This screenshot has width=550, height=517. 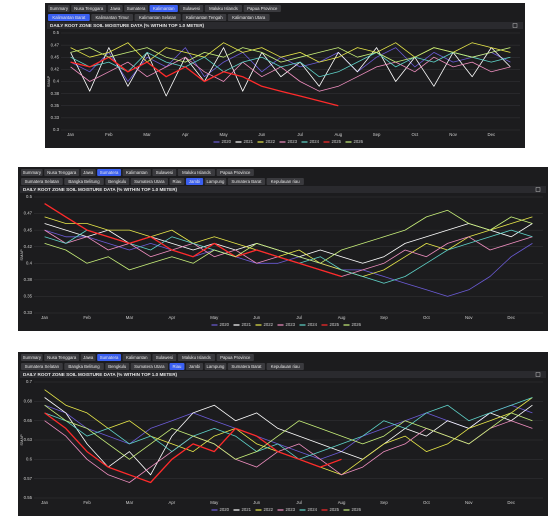 I want to click on legend-label: 2024, so click(x=313, y=509).